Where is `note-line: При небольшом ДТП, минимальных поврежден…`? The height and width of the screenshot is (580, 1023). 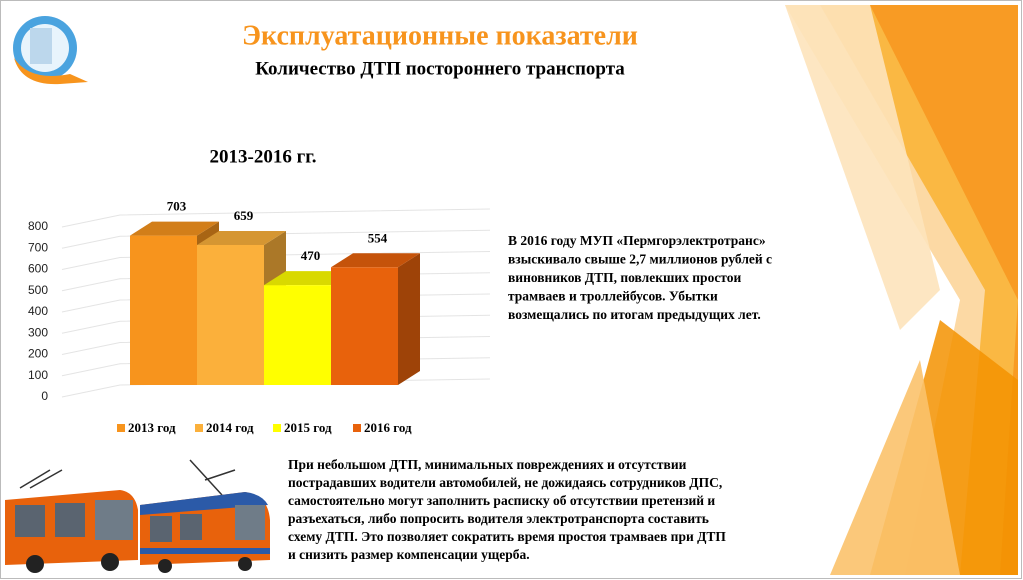 note-line: При небольшом ДТП, минимальных поврежден… is located at coordinates (487, 464).